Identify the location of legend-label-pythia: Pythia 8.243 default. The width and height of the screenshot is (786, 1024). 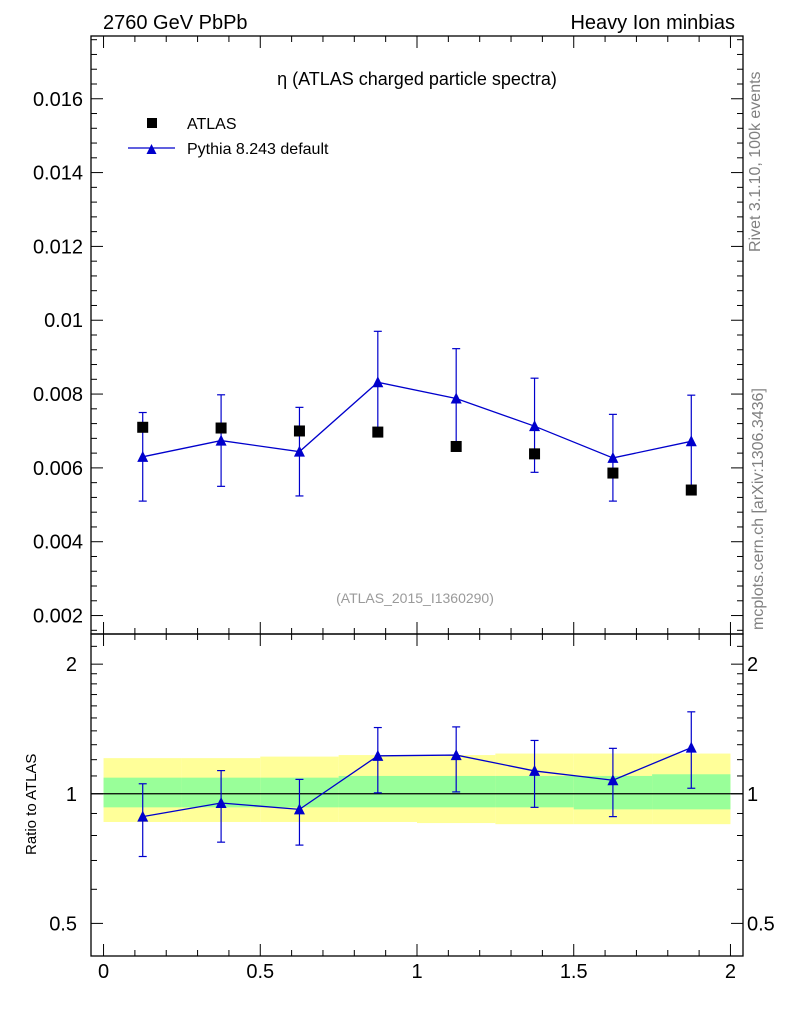
(258, 149).